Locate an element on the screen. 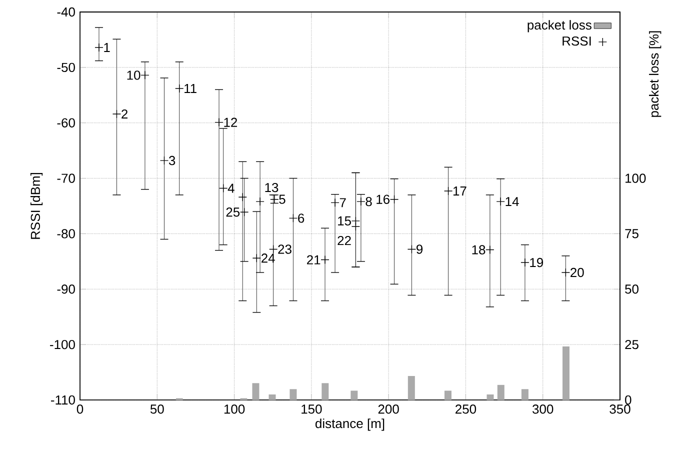  x-tick-label: 100 is located at coordinates (234, 409).